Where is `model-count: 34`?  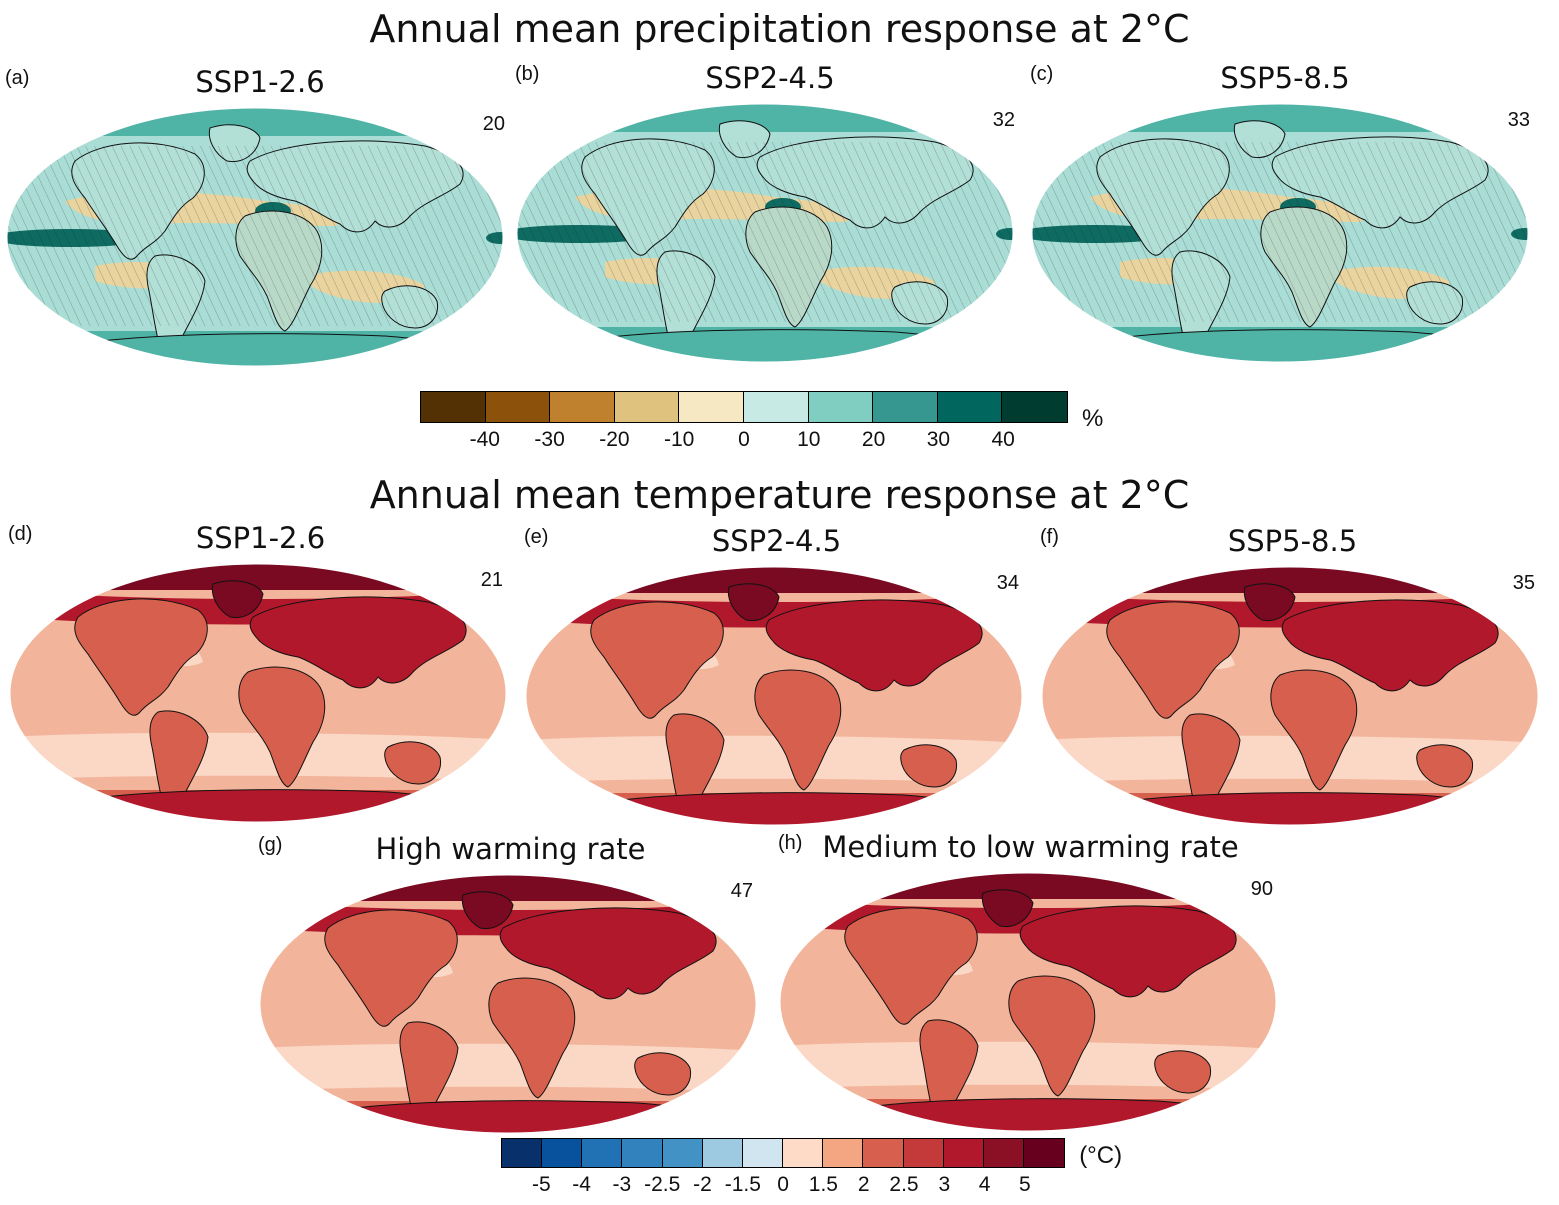
model-count: 34 is located at coordinates (1007, 583).